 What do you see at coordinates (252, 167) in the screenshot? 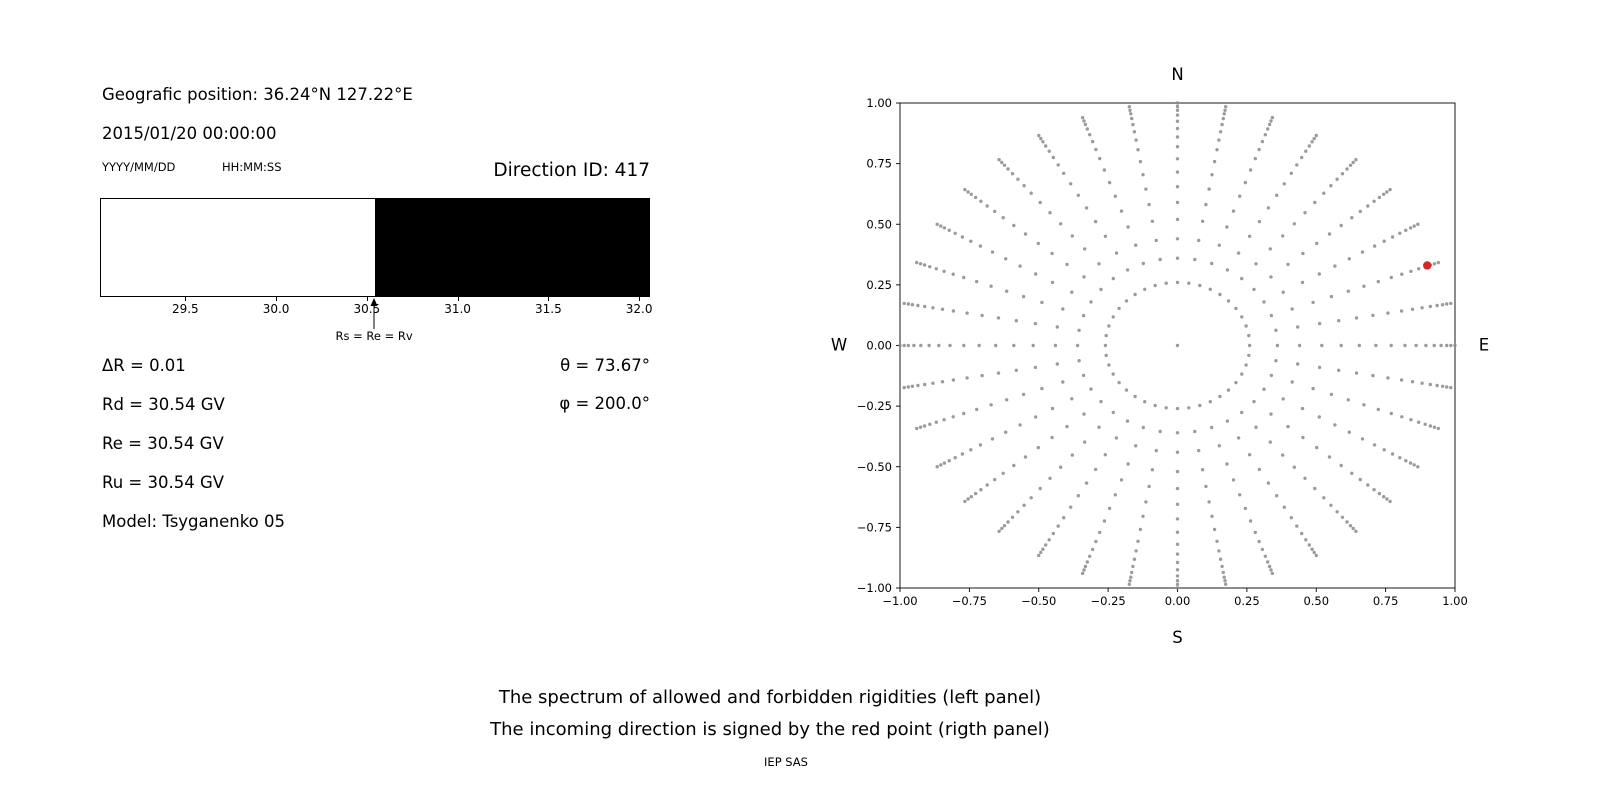
I see `time-format-label: HH:MM:SS` at bounding box center [252, 167].